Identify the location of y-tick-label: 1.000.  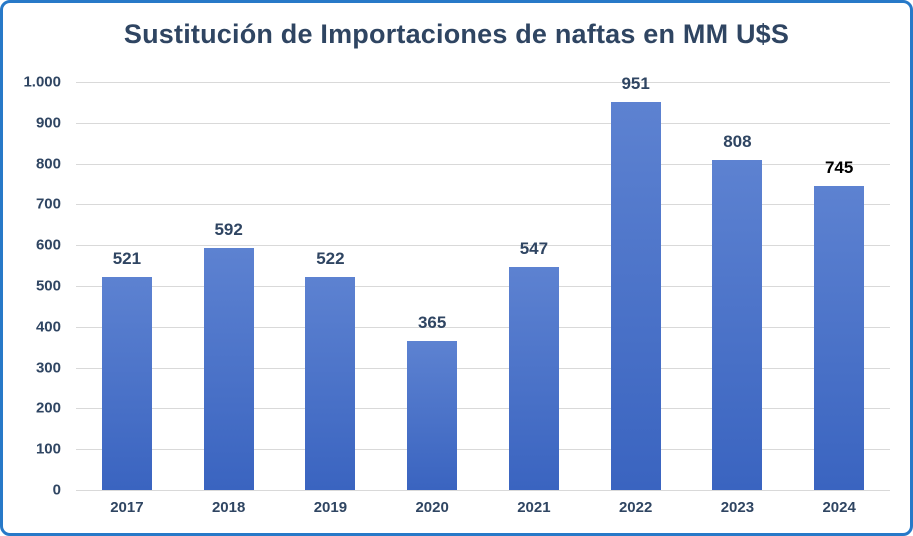
(42, 82).